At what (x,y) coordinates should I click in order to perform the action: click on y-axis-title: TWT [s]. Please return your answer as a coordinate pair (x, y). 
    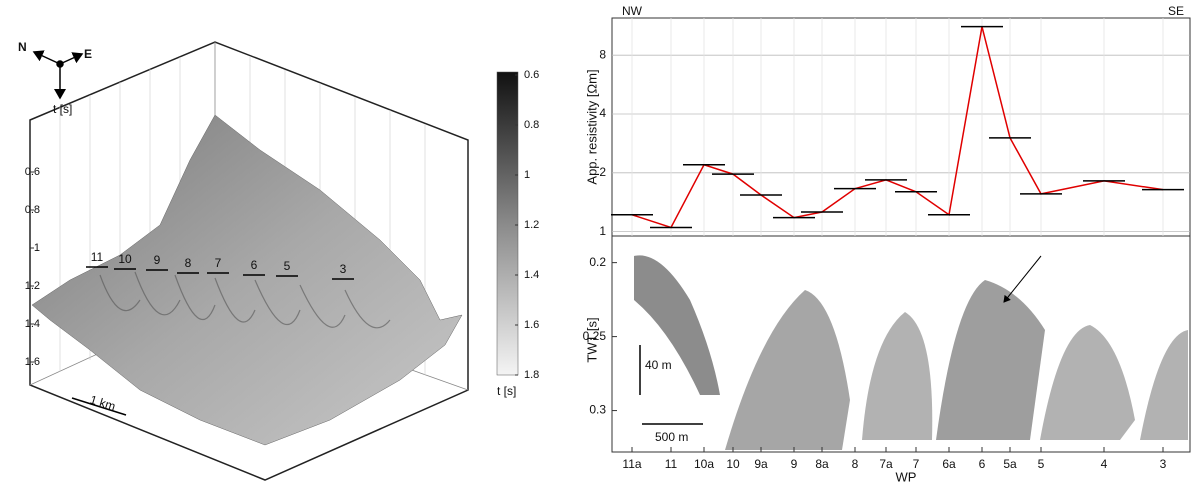
    Looking at the image, I should click on (591, 339).